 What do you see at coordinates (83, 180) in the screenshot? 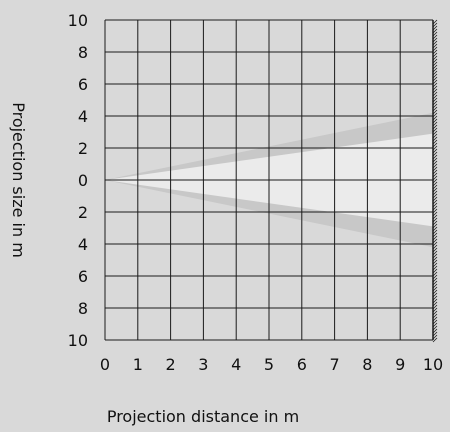
I see `y-tick-label: 0` at bounding box center [83, 180].